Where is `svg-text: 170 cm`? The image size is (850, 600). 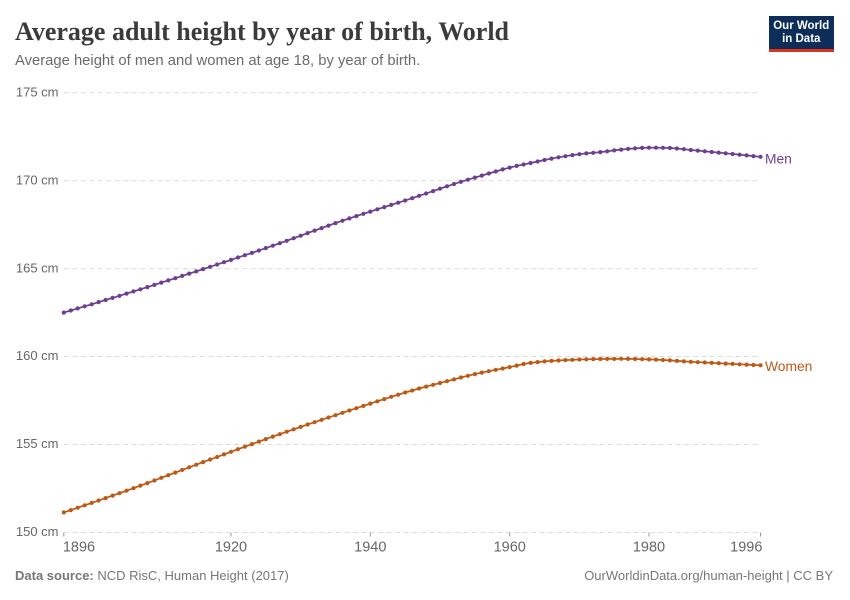
svg-text: 170 cm is located at coordinates (37, 179).